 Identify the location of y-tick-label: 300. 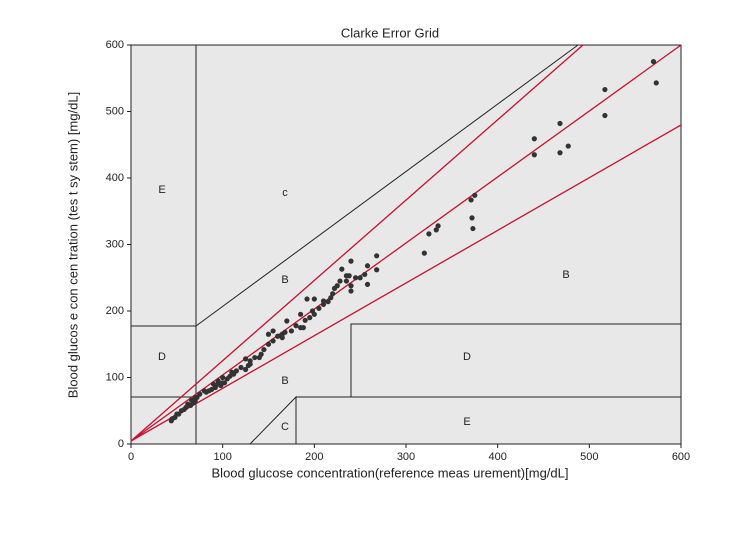
(115, 244).